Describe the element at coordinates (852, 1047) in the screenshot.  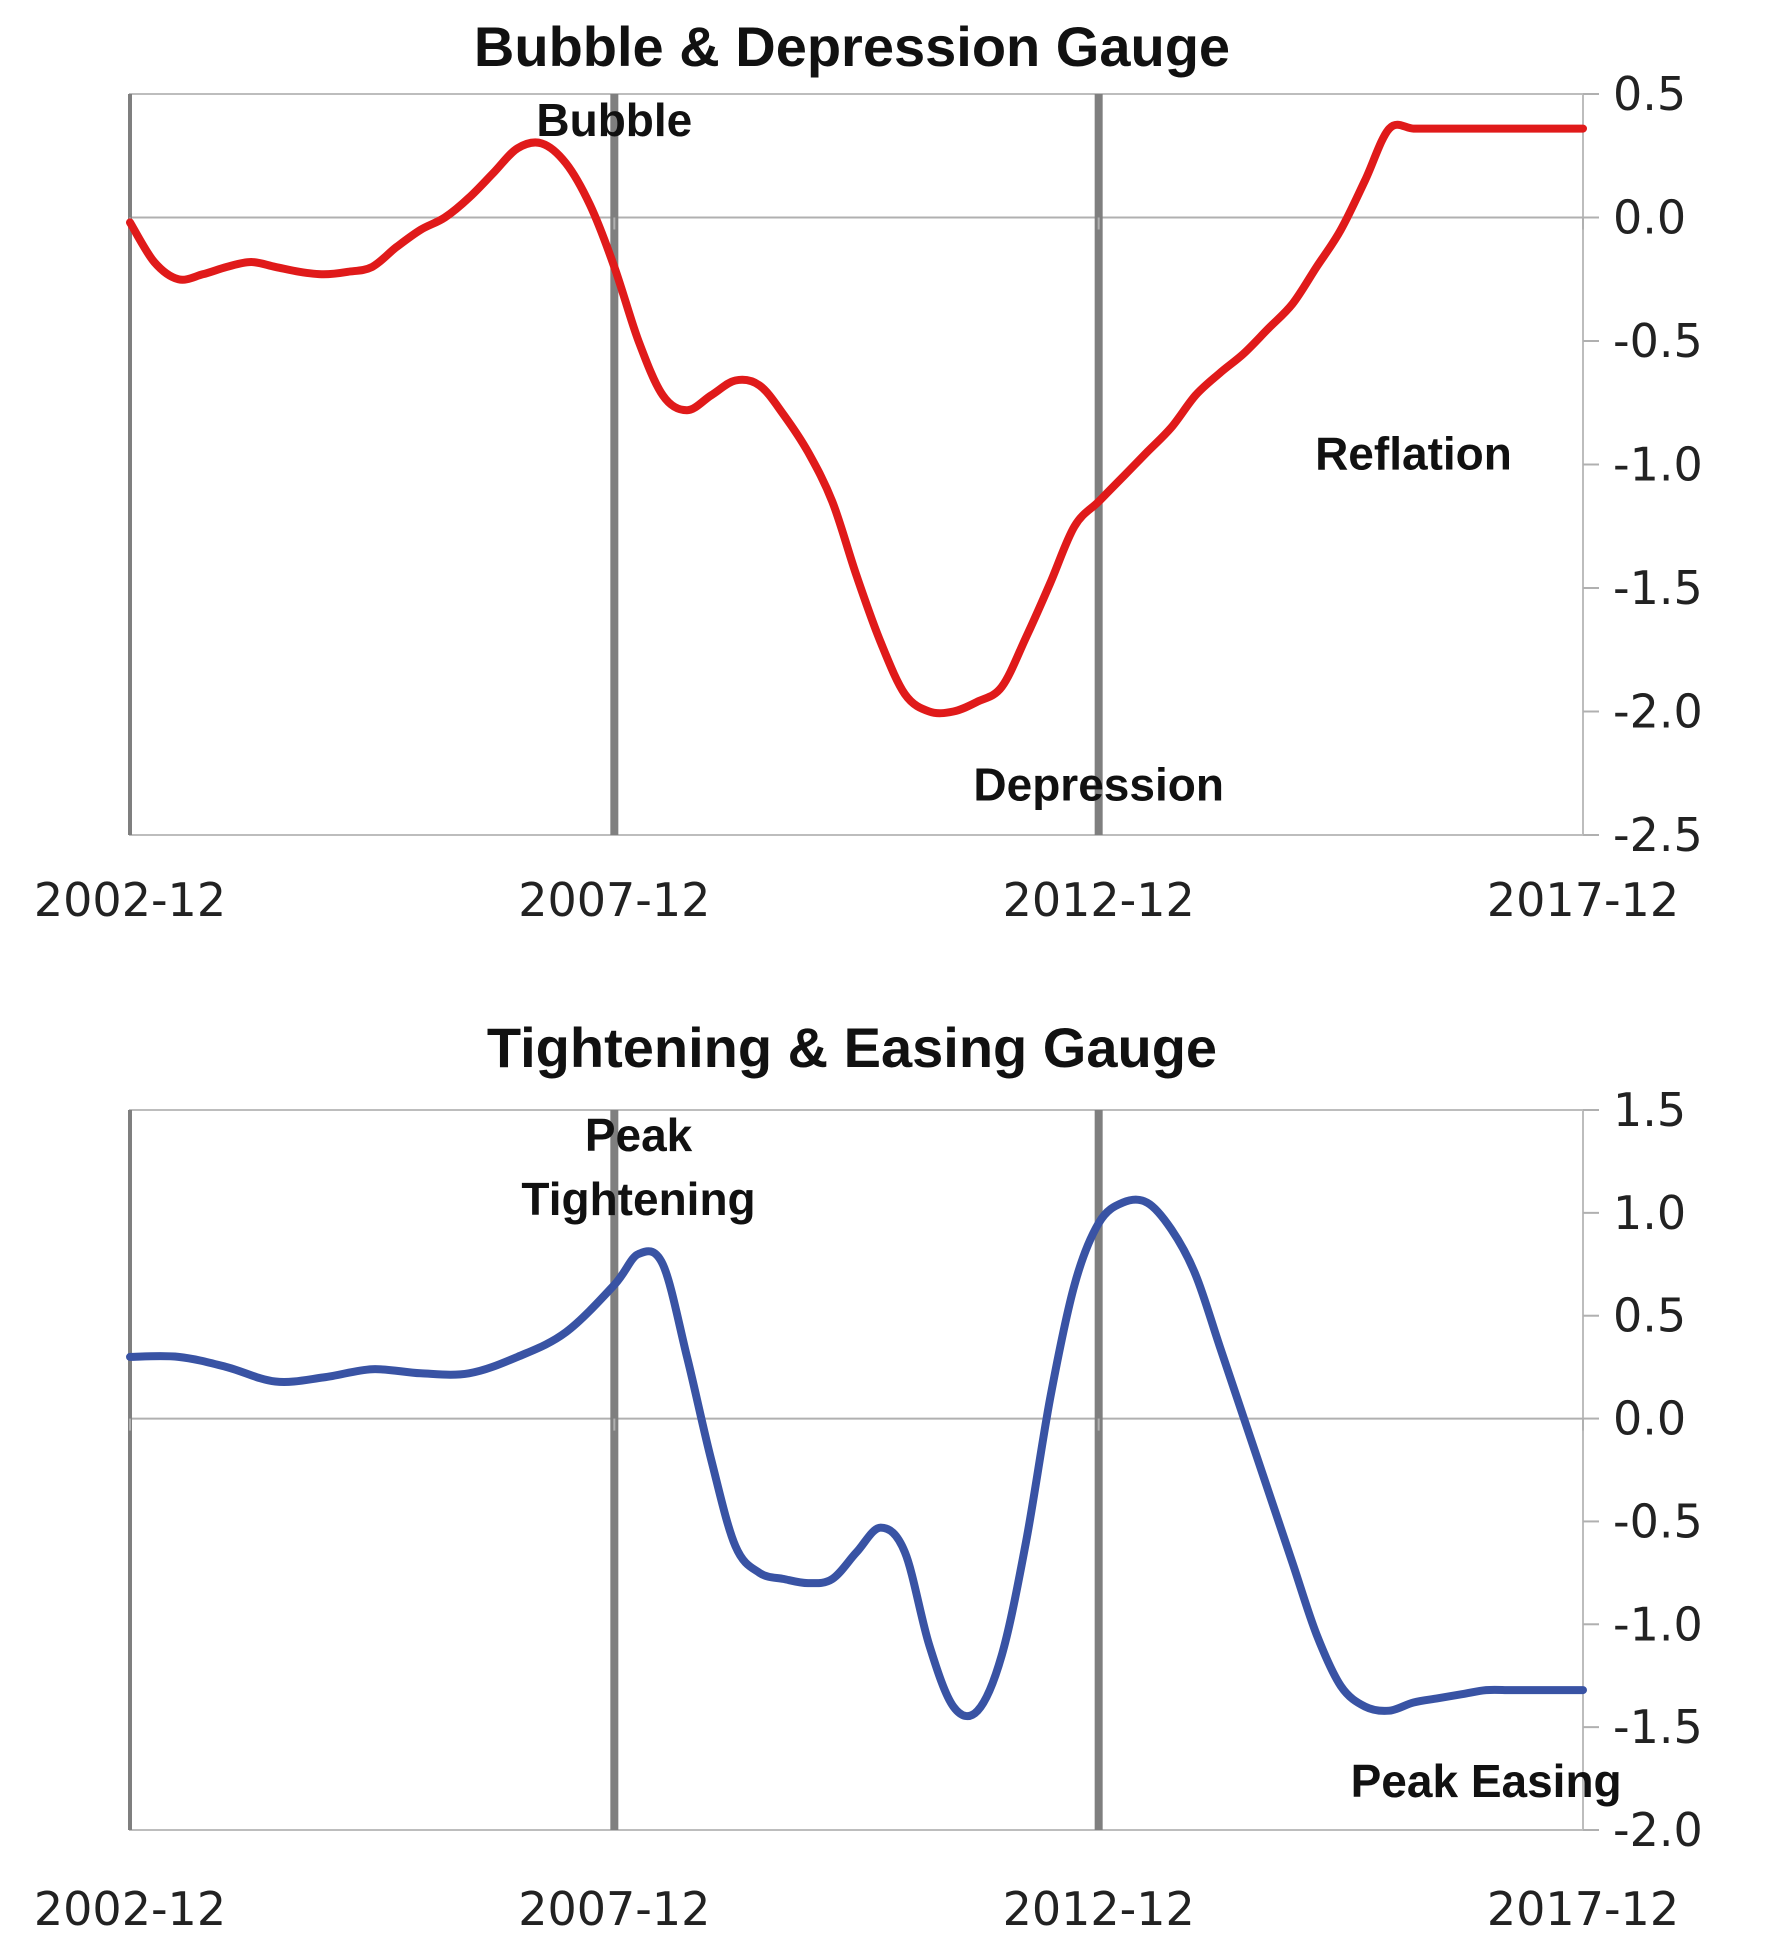
I see `chart-title: Tightening & Easing Gauge` at that location.